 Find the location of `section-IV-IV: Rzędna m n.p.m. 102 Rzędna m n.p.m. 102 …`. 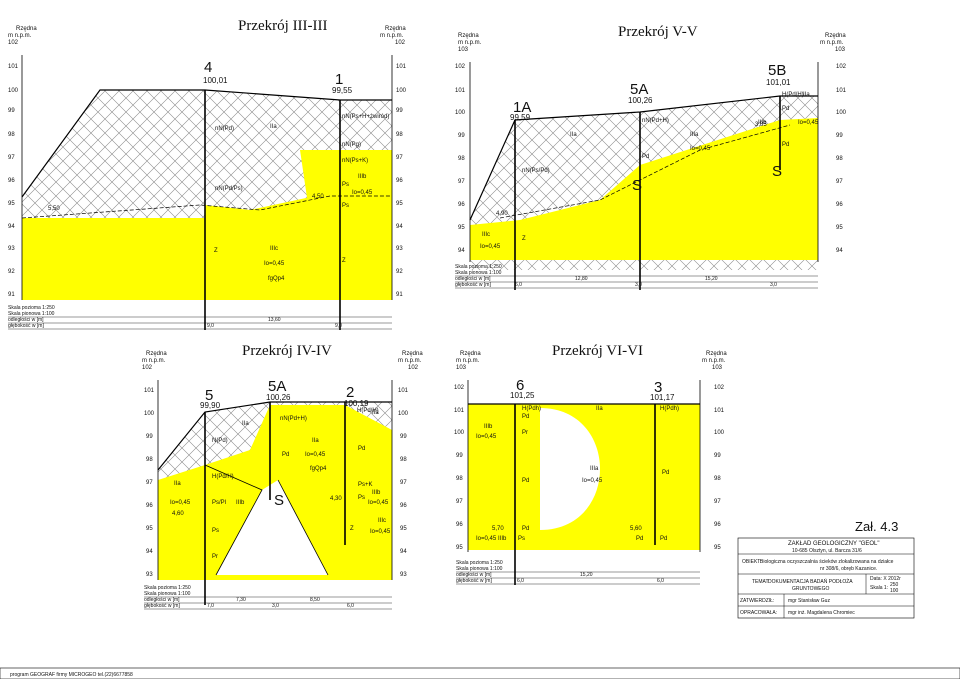

section-IV-IV: Rzędna m n.p.m. 102 Rzędna m n.p.m. 102 … is located at coordinates (282, 476).